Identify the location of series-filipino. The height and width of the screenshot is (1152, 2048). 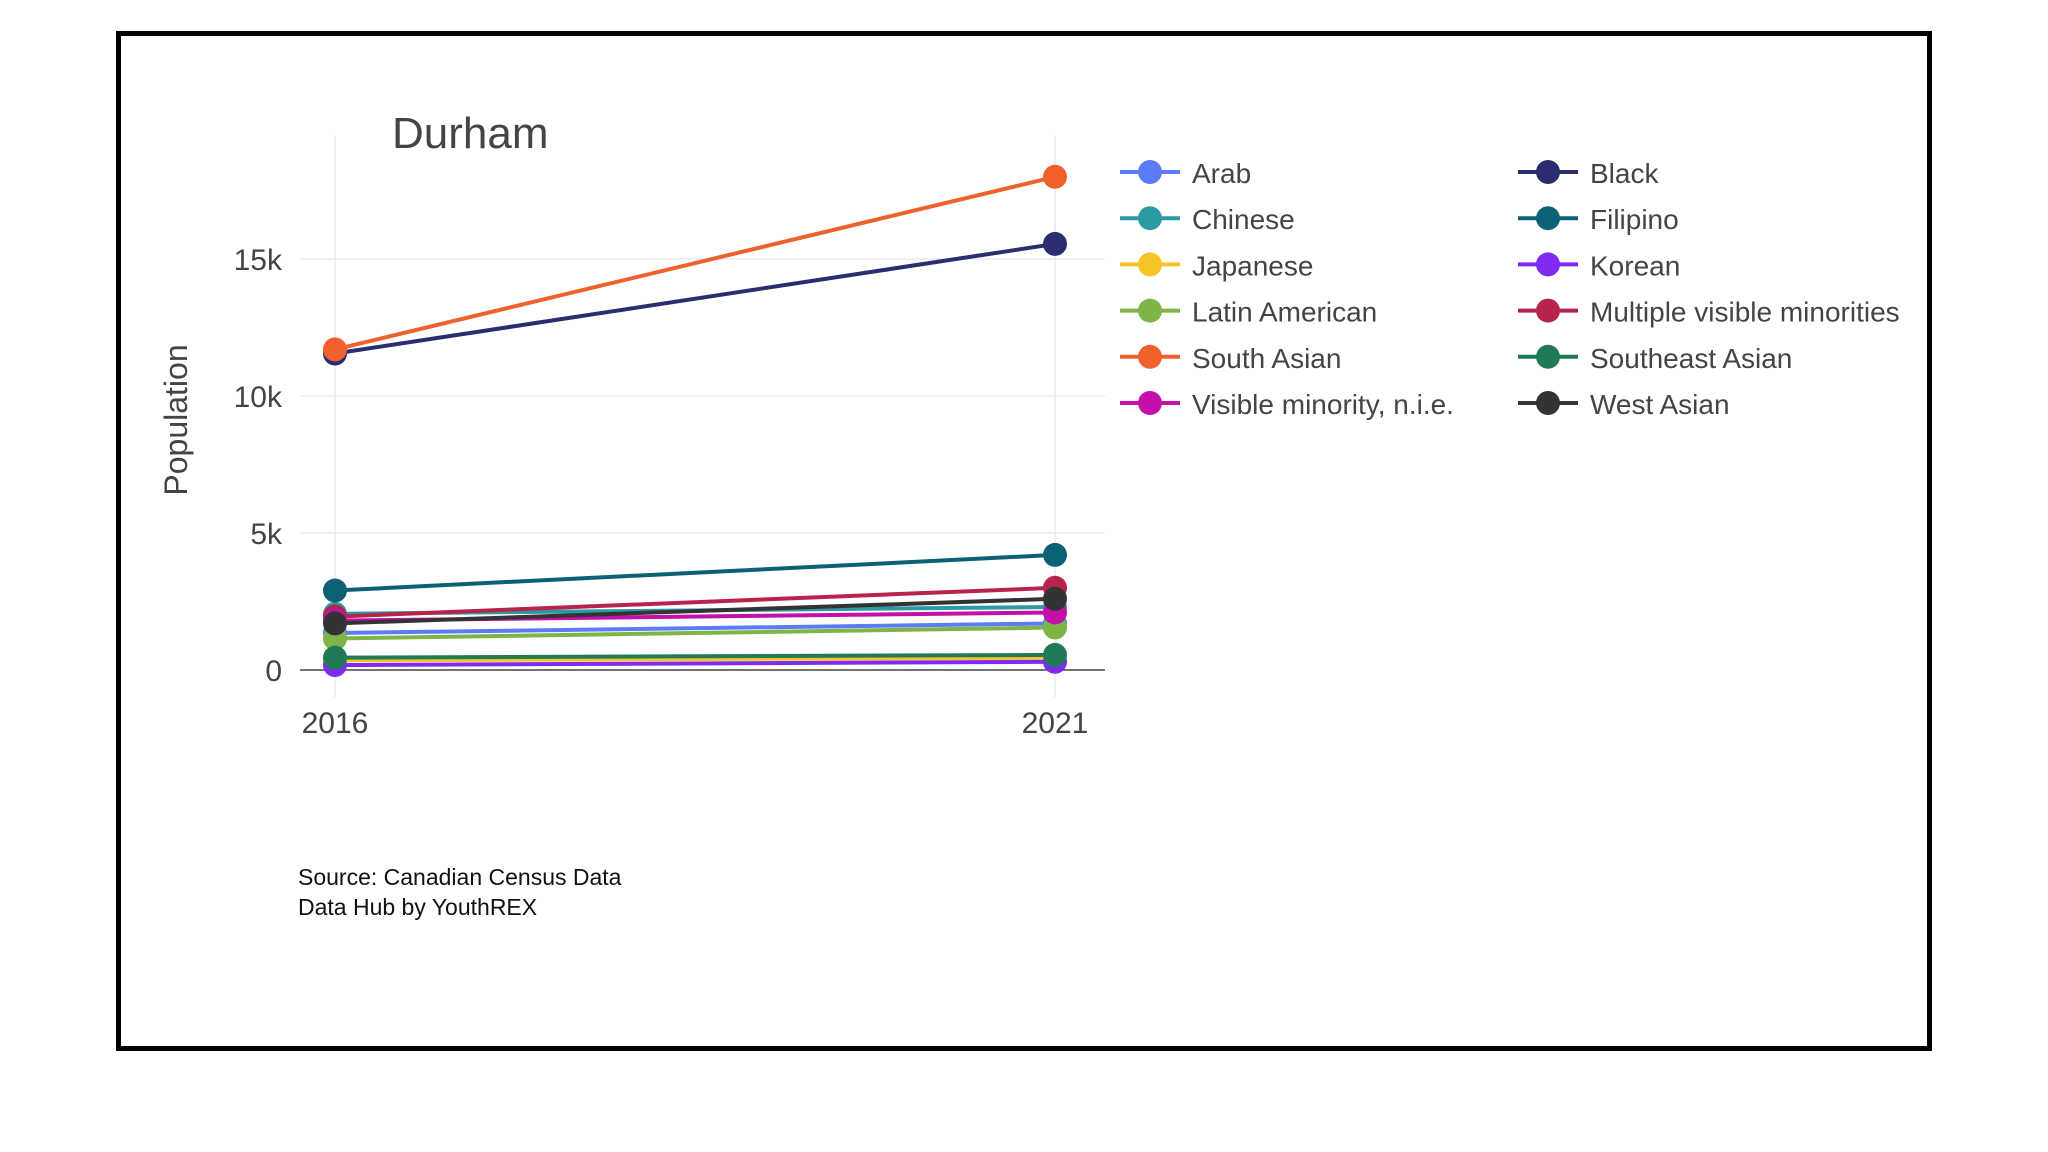
(695, 572).